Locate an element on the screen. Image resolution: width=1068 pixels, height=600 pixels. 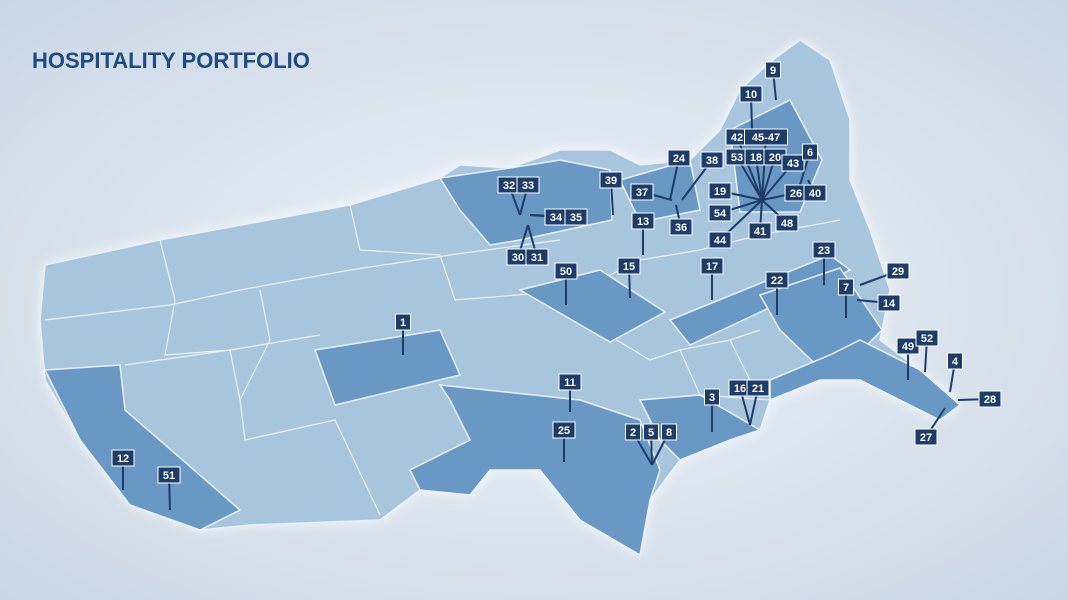
marker-label: 18 is located at coordinates (756, 158).